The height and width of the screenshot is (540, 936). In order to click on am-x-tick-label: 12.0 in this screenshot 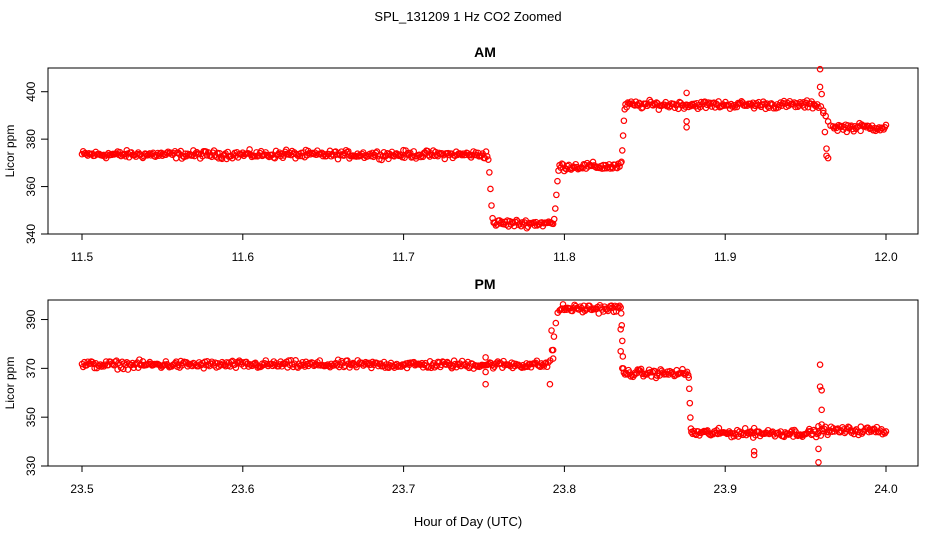, I will do `click(886, 257)`.